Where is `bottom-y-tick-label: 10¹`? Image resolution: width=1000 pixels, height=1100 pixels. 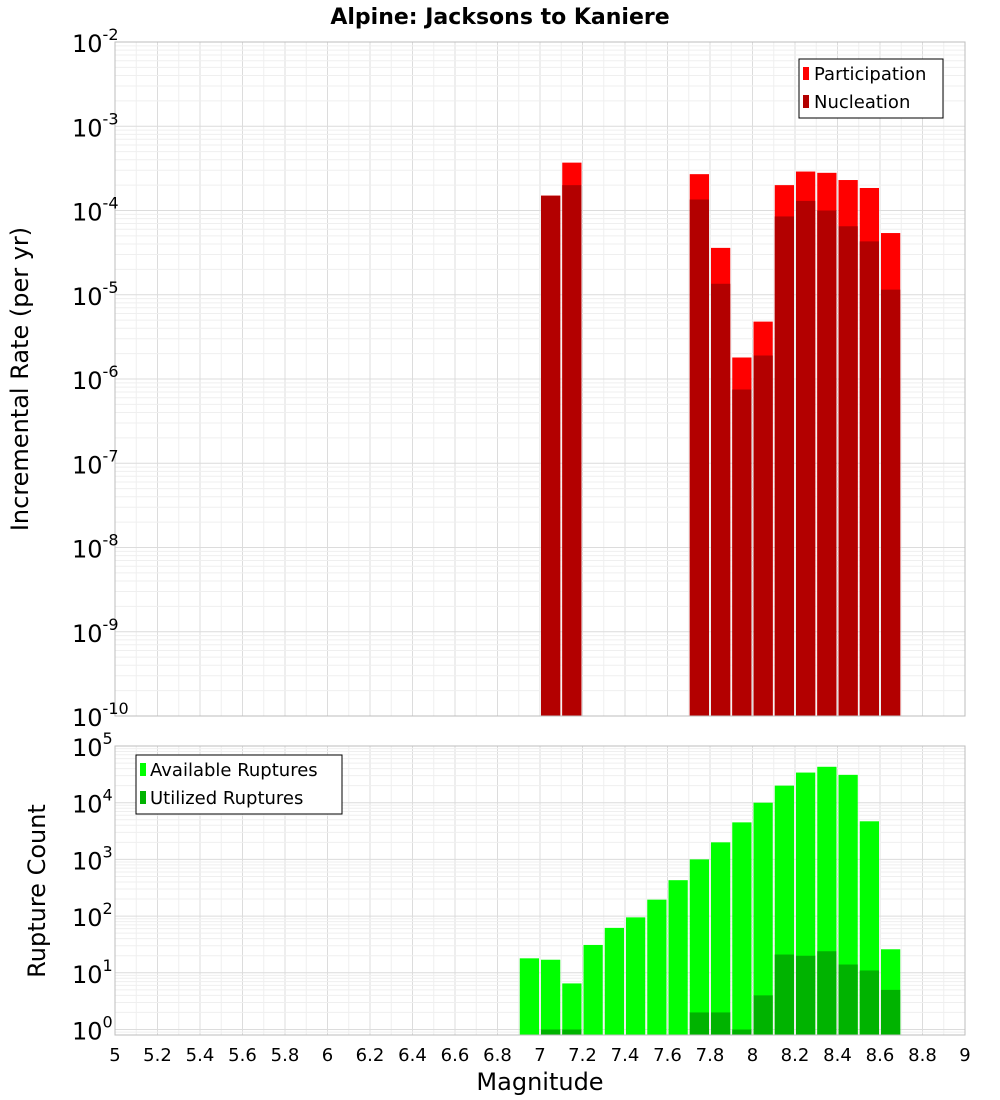
bottom-y-tick-label: 10¹ is located at coordinates (92, 972).